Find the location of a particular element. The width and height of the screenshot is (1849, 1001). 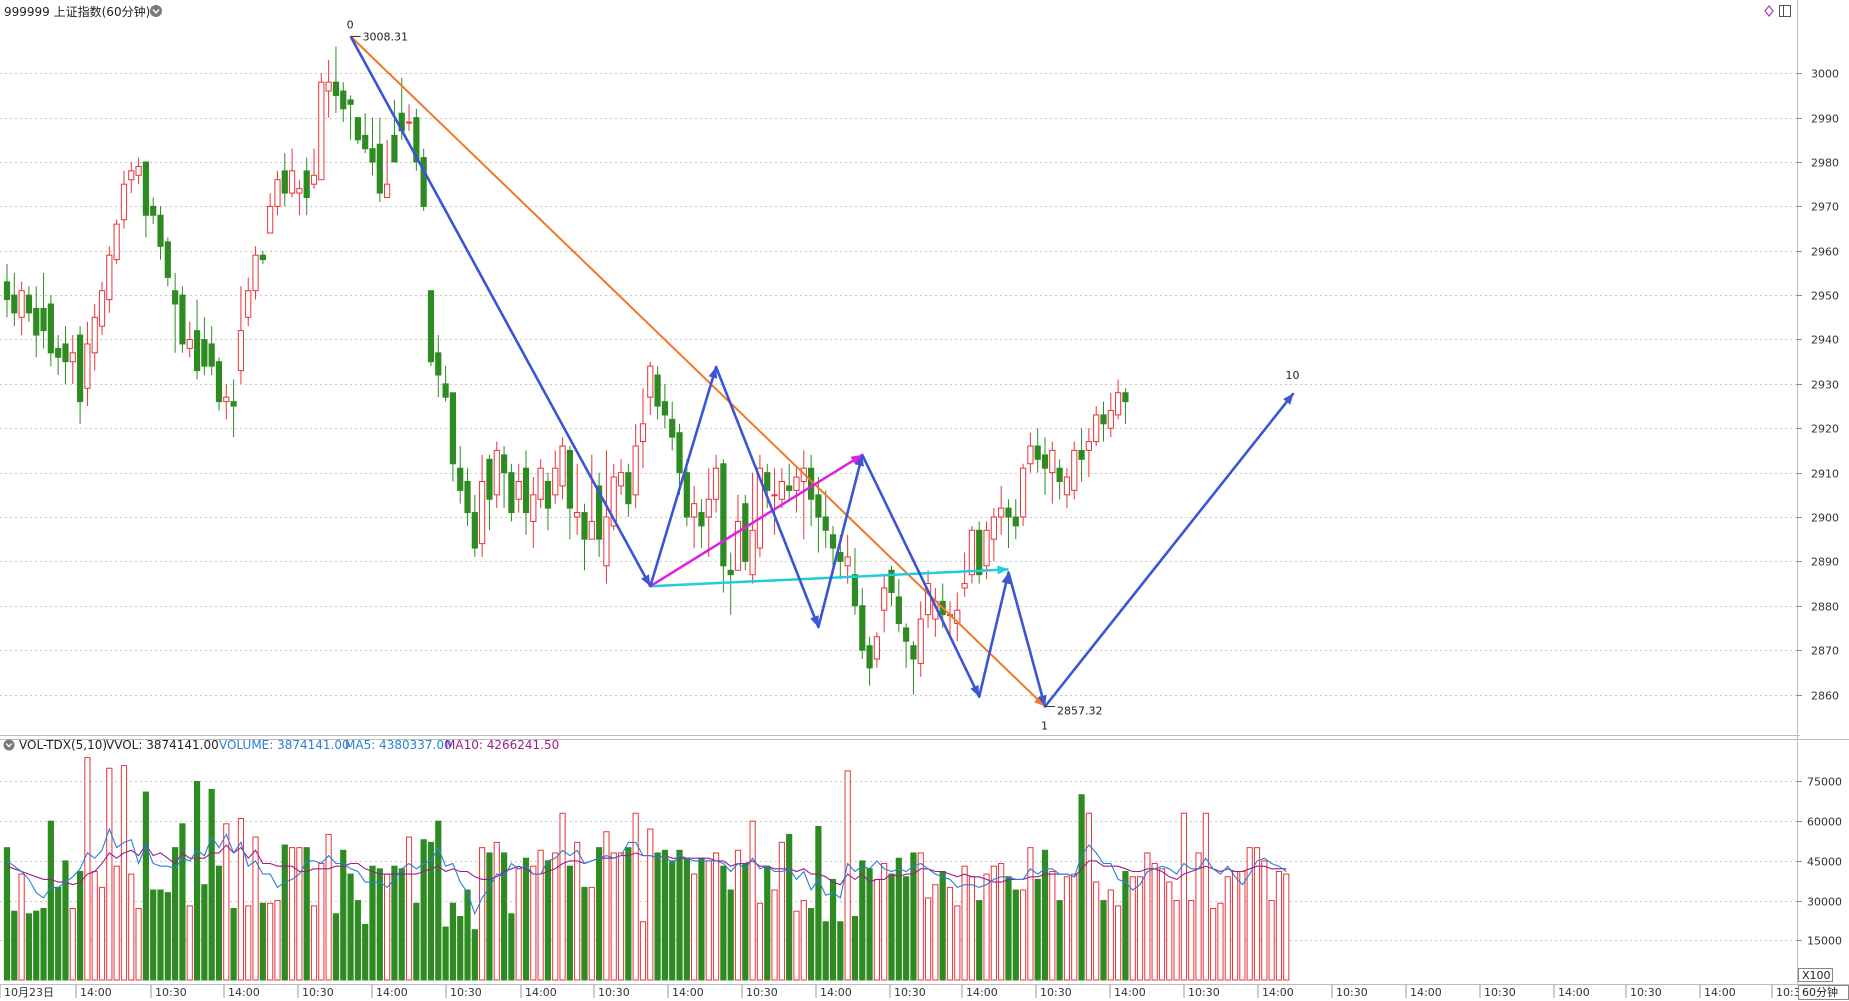

window-mode-icon is located at coordinates (1785, 11).